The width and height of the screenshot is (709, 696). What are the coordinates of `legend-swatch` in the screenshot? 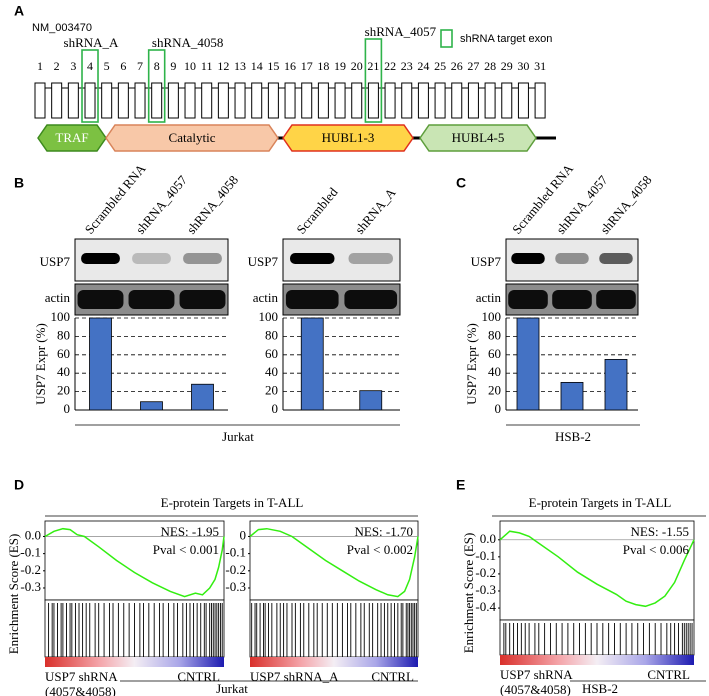 It's located at (446, 38).